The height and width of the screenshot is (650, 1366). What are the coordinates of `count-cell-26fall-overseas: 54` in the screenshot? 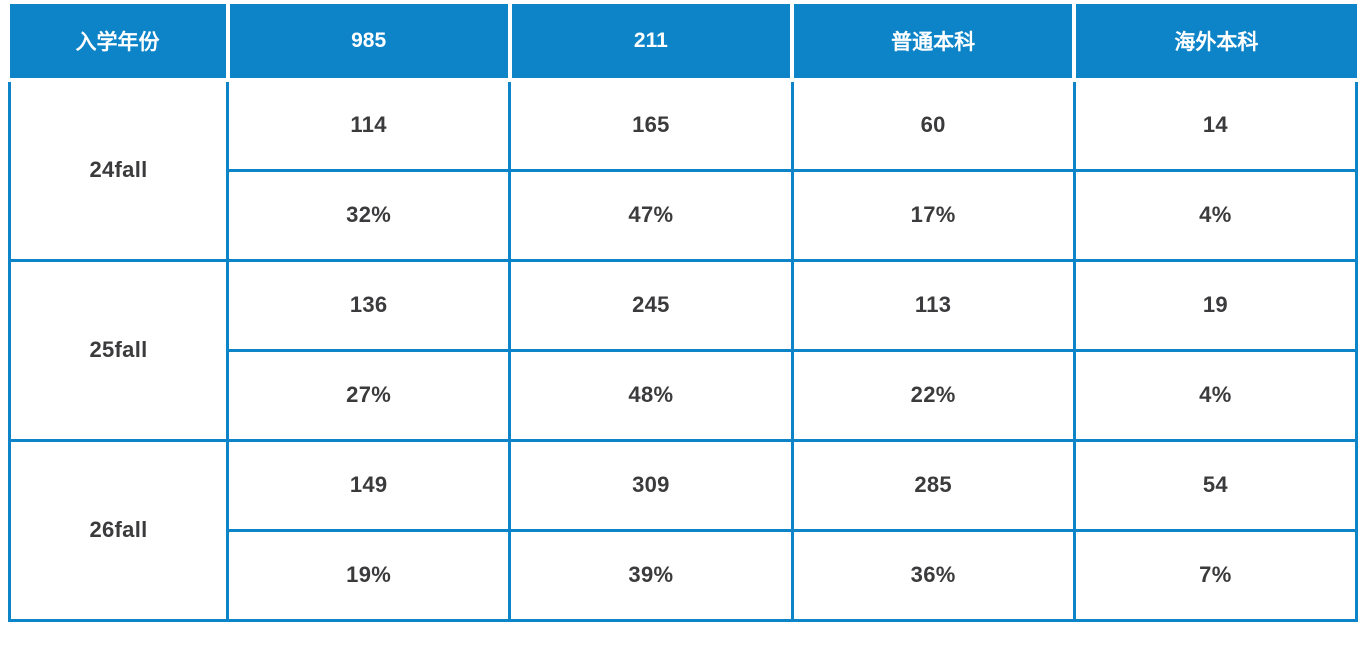 It's located at (1215, 485).